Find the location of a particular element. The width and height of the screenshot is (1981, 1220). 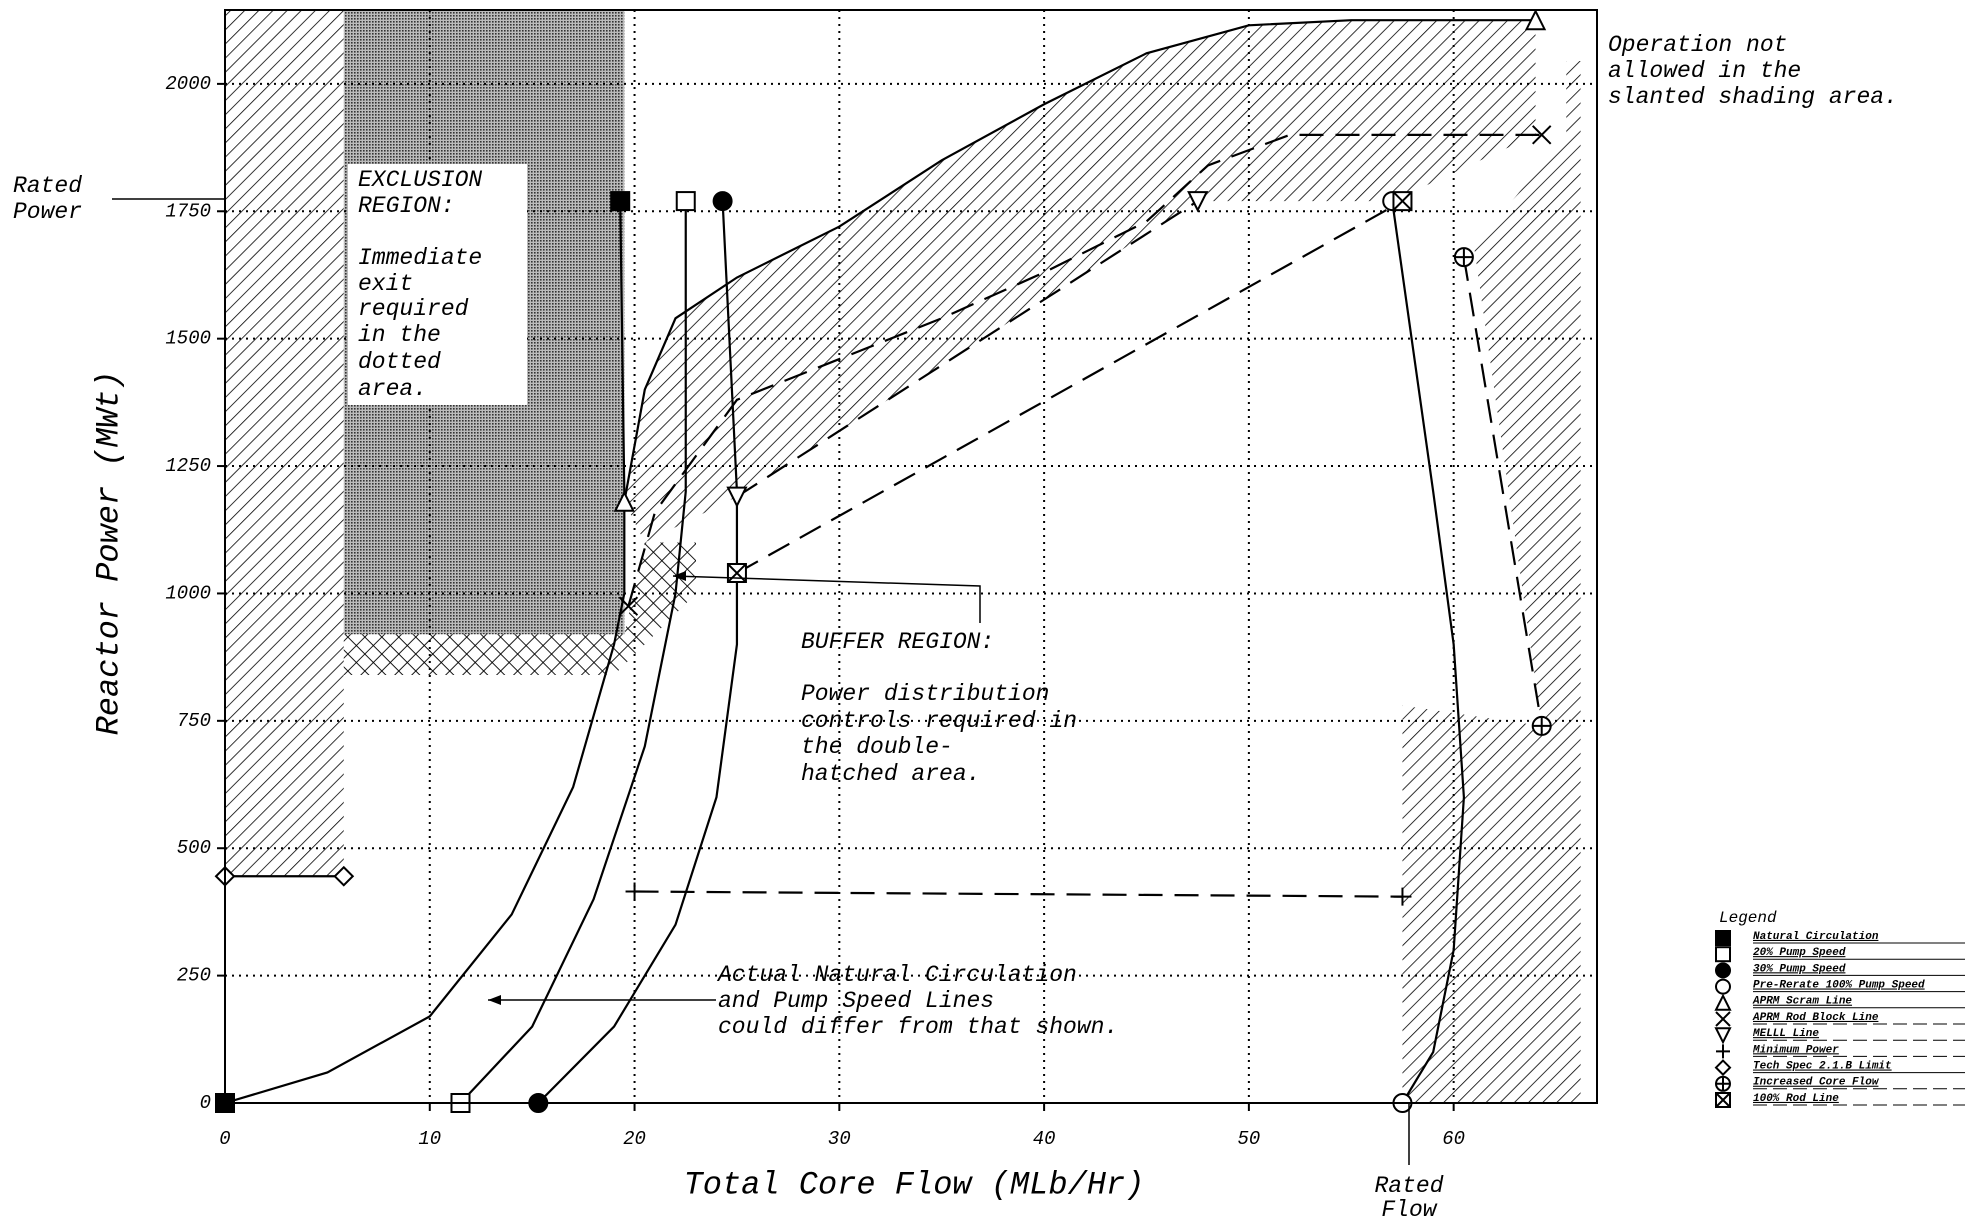

legend-label: 100% Rod Line is located at coordinates (1796, 1099).